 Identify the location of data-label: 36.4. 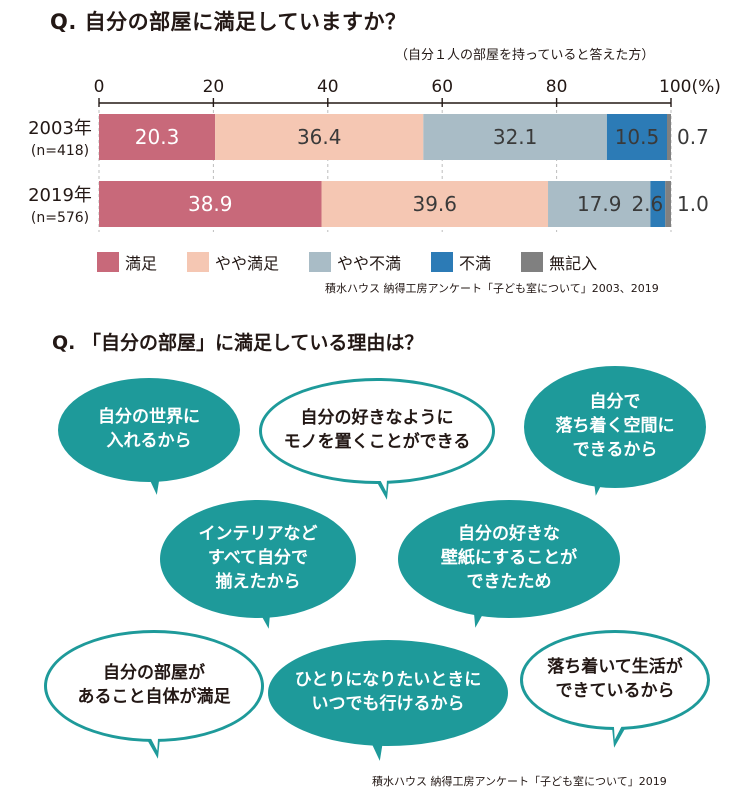
(319, 137).